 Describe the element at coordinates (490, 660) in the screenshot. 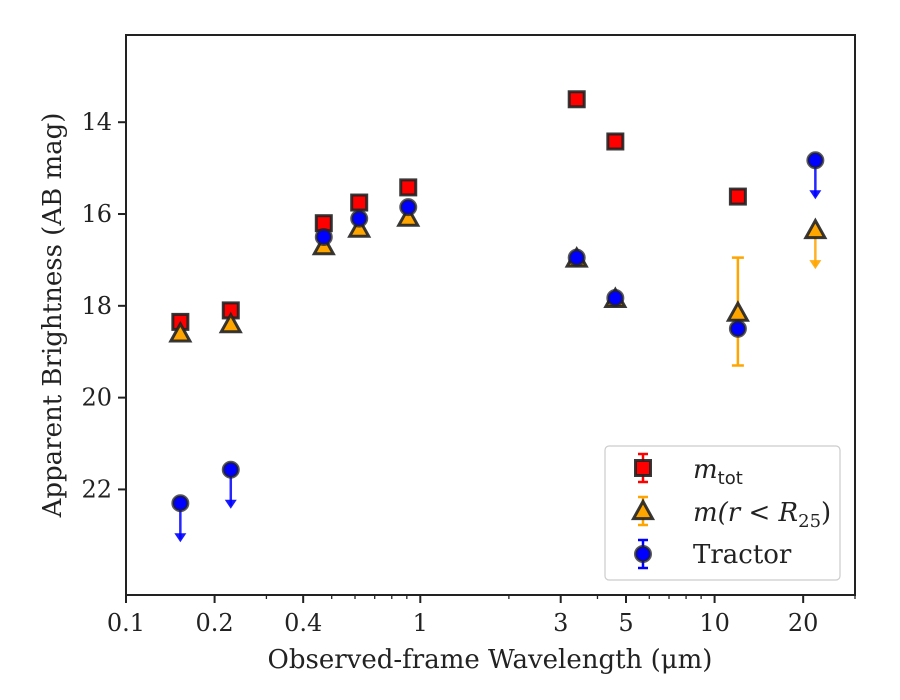

I see `x-axis-label: Observed-frame Wavelength (μm)` at that location.